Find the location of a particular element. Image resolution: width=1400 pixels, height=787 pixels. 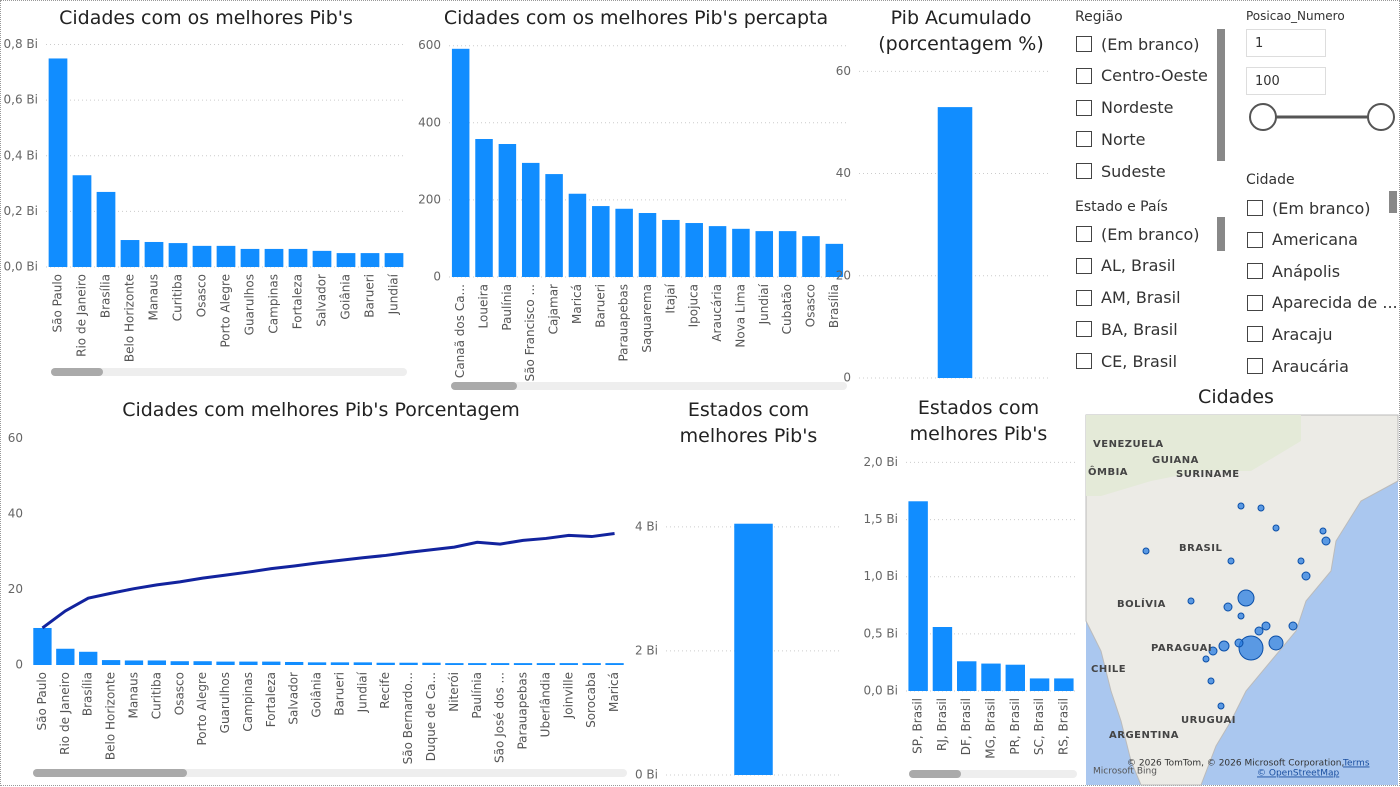

slicer-item: Centro-Oeste is located at coordinates (1142, 76).